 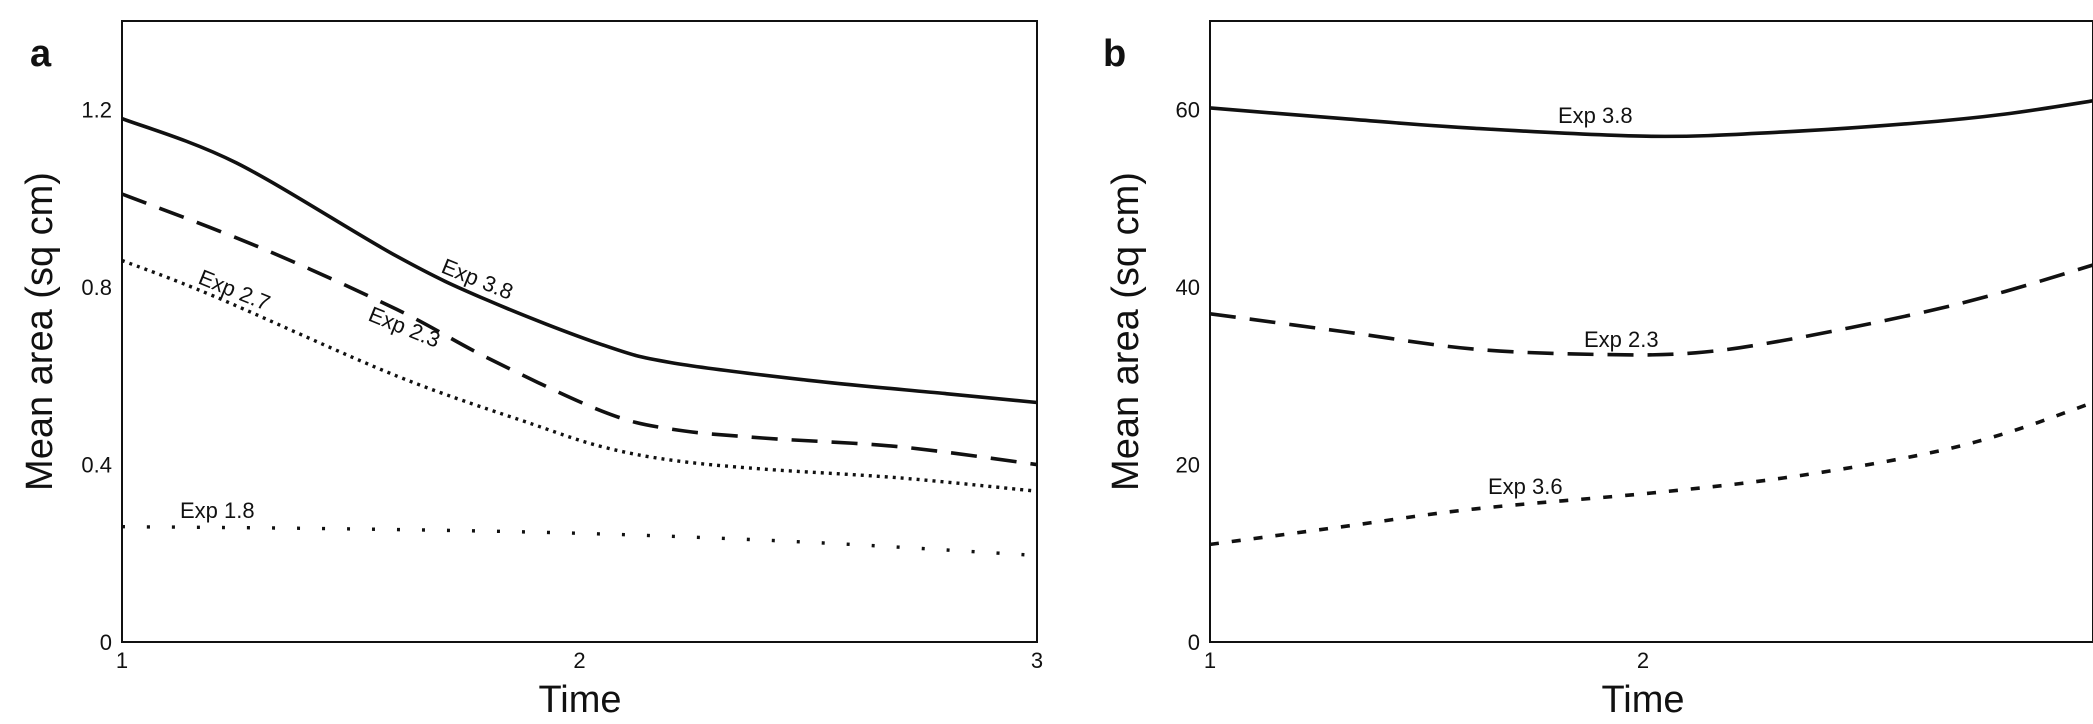 I want to click on y-tick-label: 1.2, so click(x=96, y=110).